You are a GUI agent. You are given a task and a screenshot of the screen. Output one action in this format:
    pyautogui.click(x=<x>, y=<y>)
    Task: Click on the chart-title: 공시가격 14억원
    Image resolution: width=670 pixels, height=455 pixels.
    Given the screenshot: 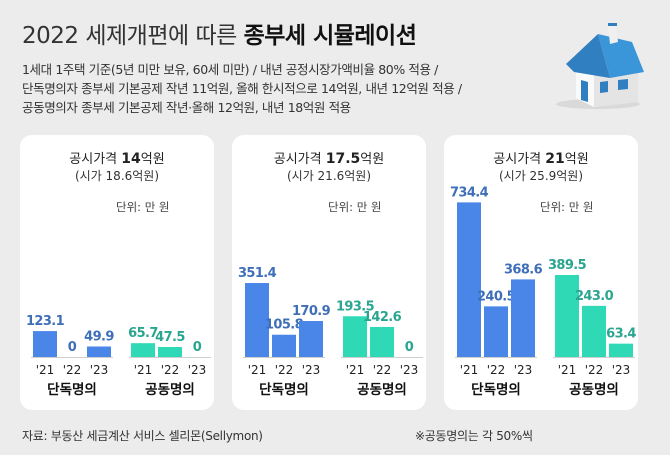 What is the action you would take?
    pyautogui.click(x=116, y=159)
    